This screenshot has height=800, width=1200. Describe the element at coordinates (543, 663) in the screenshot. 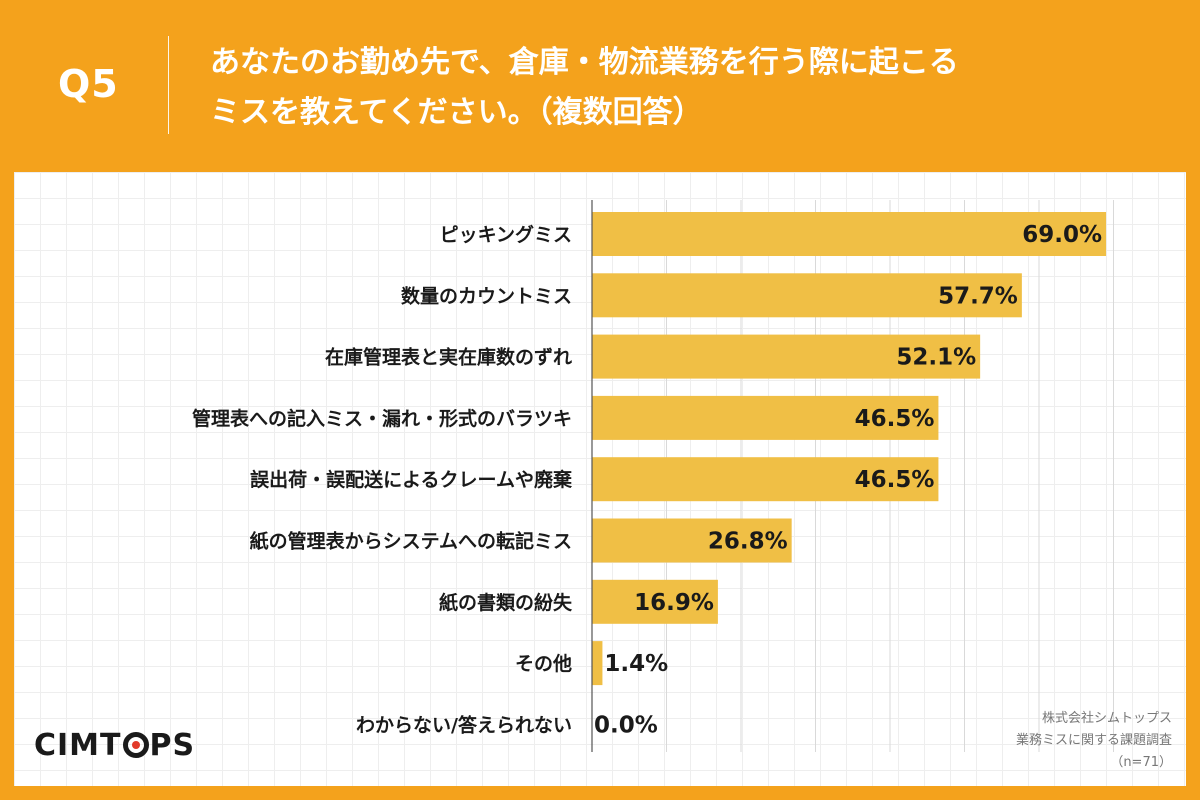

I see `category-label: その他` at that location.